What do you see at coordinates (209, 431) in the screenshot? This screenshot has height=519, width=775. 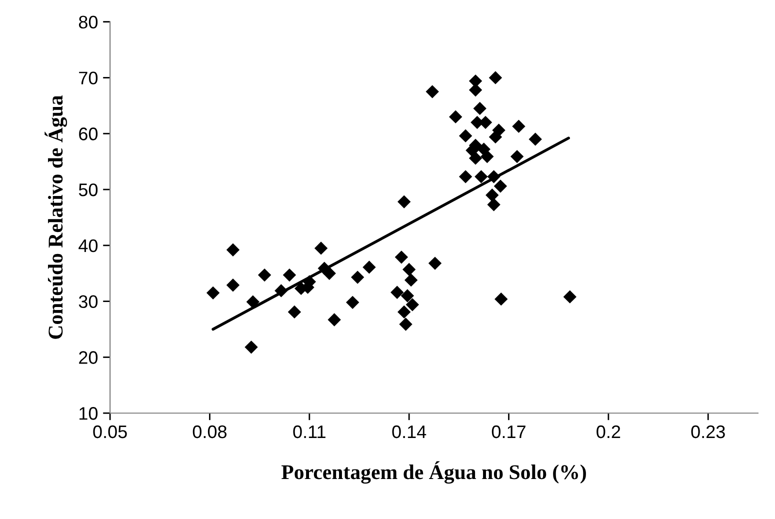 I see `x-tick-label: 0.08` at bounding box center [209, 431].